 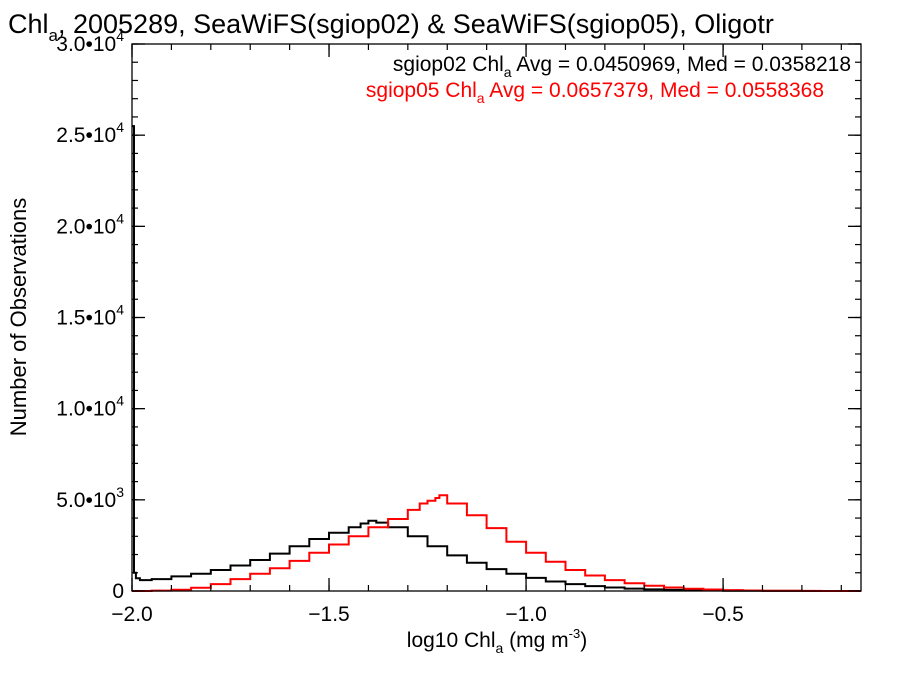 I want to click on y-tick-label: 1.0•104, so click(x=90, y=407).